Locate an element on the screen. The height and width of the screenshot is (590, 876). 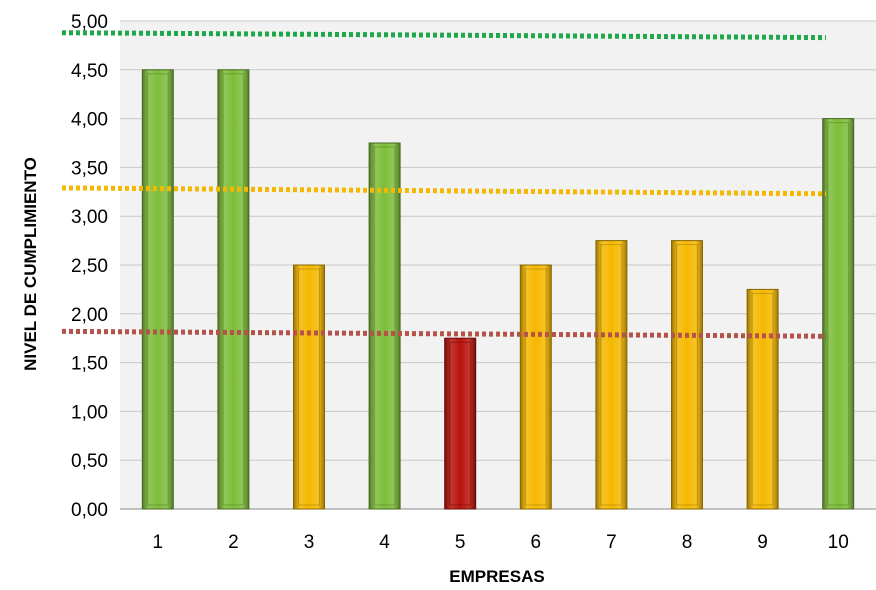
y-tick-label: 2,50 is located at coordinates (89, 266).